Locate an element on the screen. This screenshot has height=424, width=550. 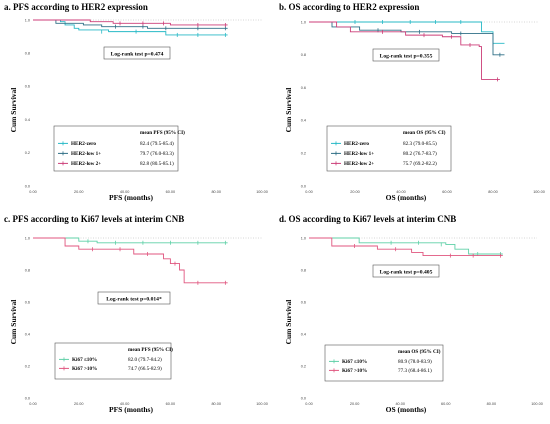
legend-value: 77.3 (68.4-86.1) is located at coordinates (415, 370).